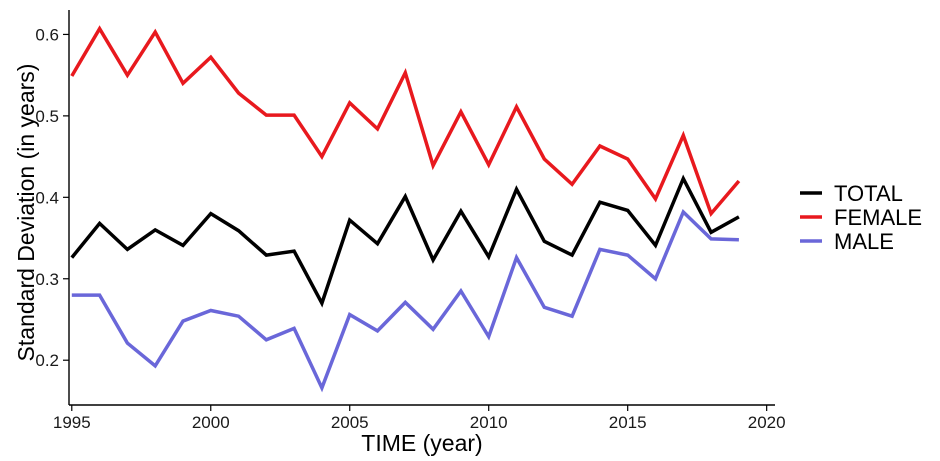  I want to click on legend-label-male: MALE, so click(864, 241).